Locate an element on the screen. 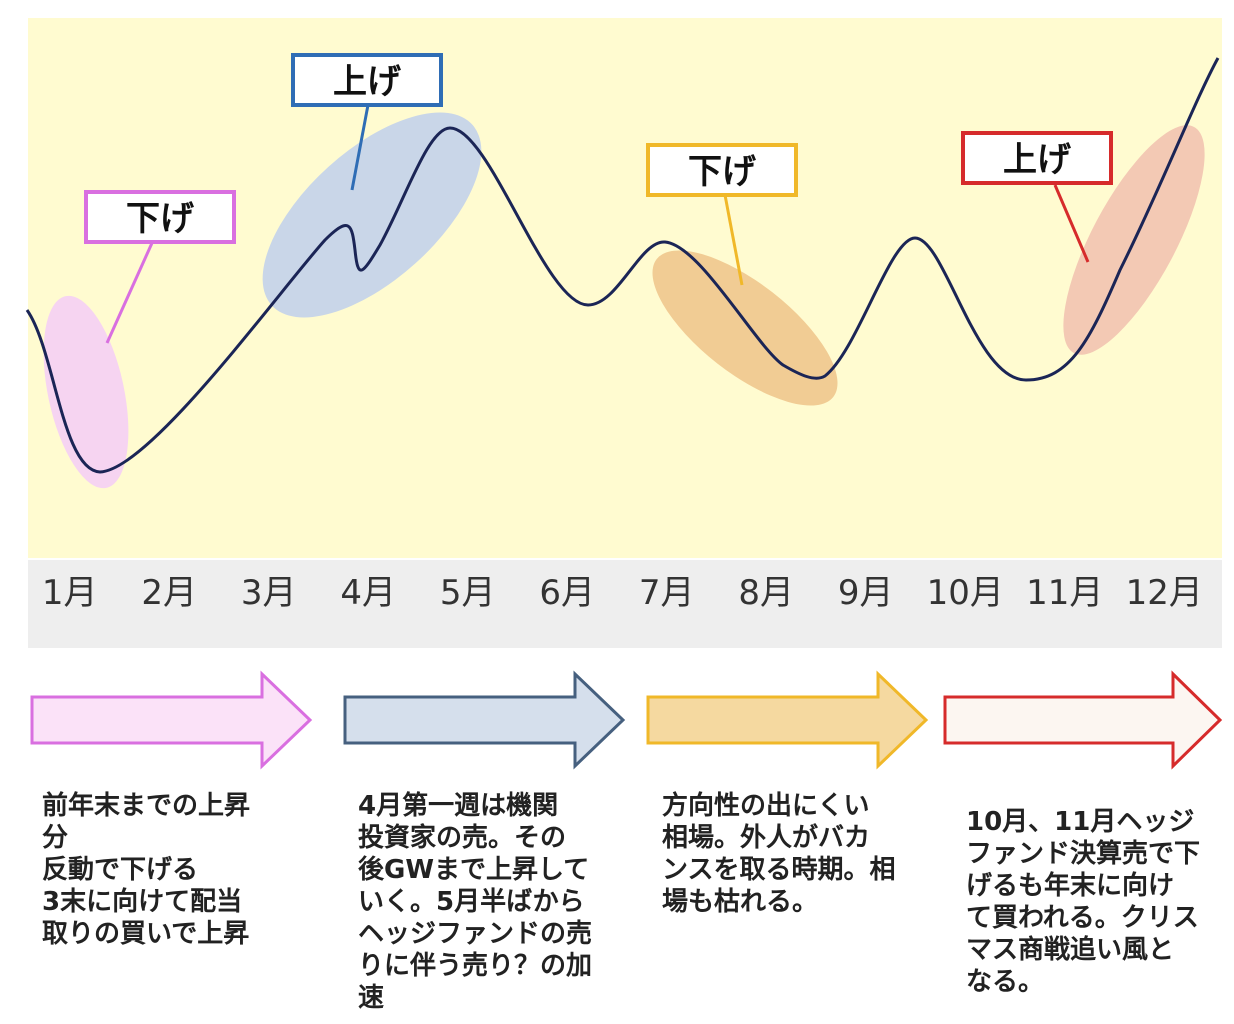 This screenshot has width=1234, height=1024. callout-label-january-down: 下げ is located at coordinates (160, 219).